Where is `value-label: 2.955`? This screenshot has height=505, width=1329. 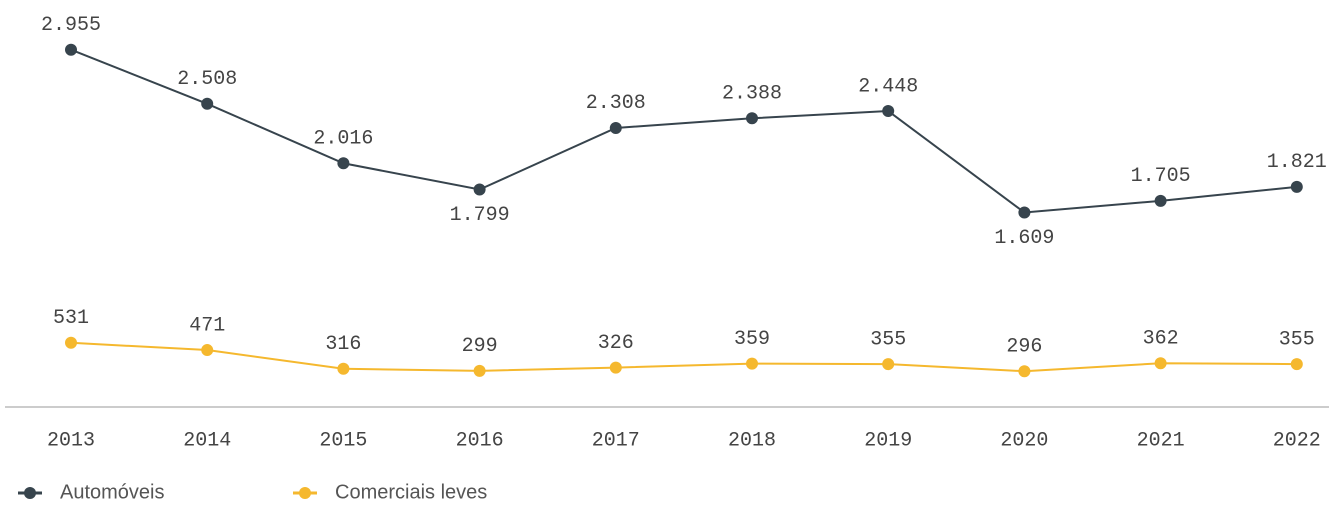
value-label: 2.955 is located at coordinates (71, 25).